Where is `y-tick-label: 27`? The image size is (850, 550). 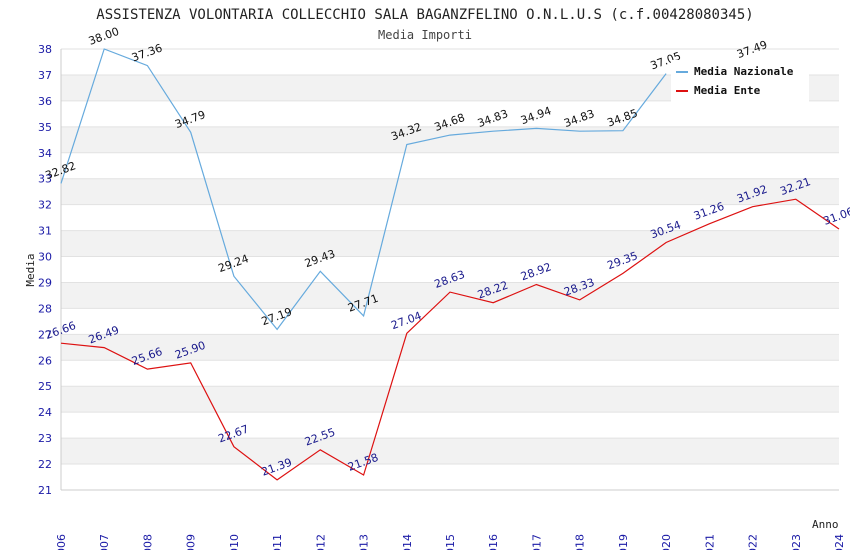 y-tick-label: 27 is located at coordinates (45, 334).